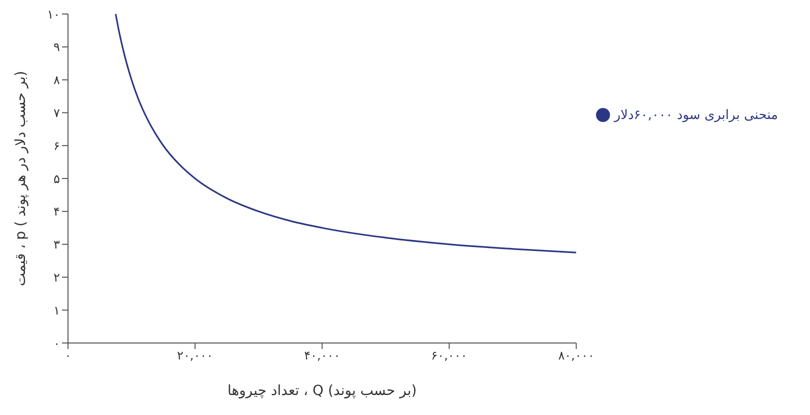 The image size is (810, 415). What do you see at coordinates (696, 115) in the screenshot?
I see `legend-label: منحنی برابری سود ۶۰,۰۰۰دلار` at bounding box center [696, 115].